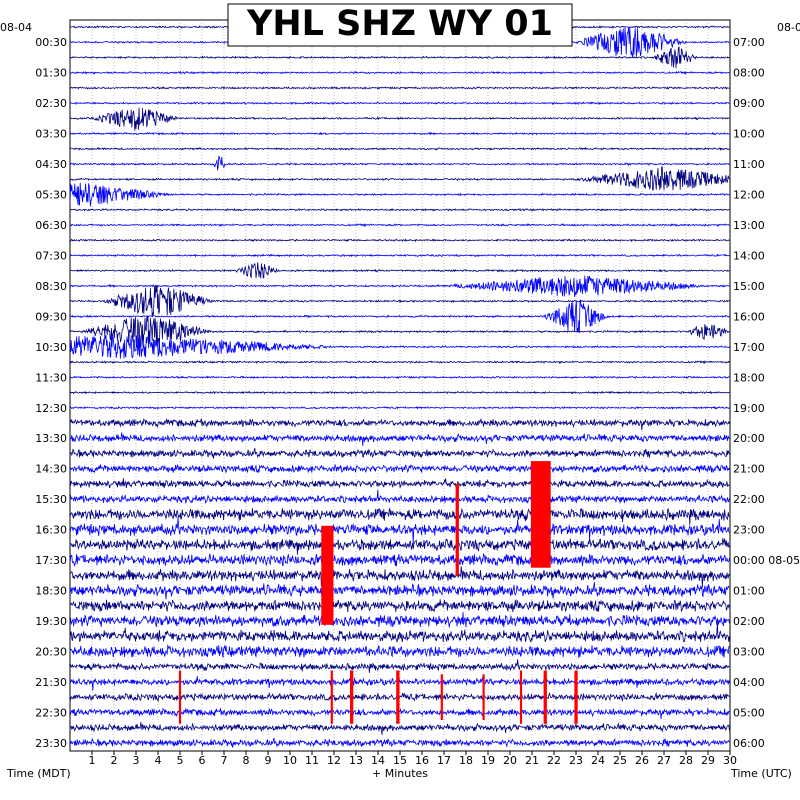  I want to click on x-tick-label: 15, so click(400, 760).